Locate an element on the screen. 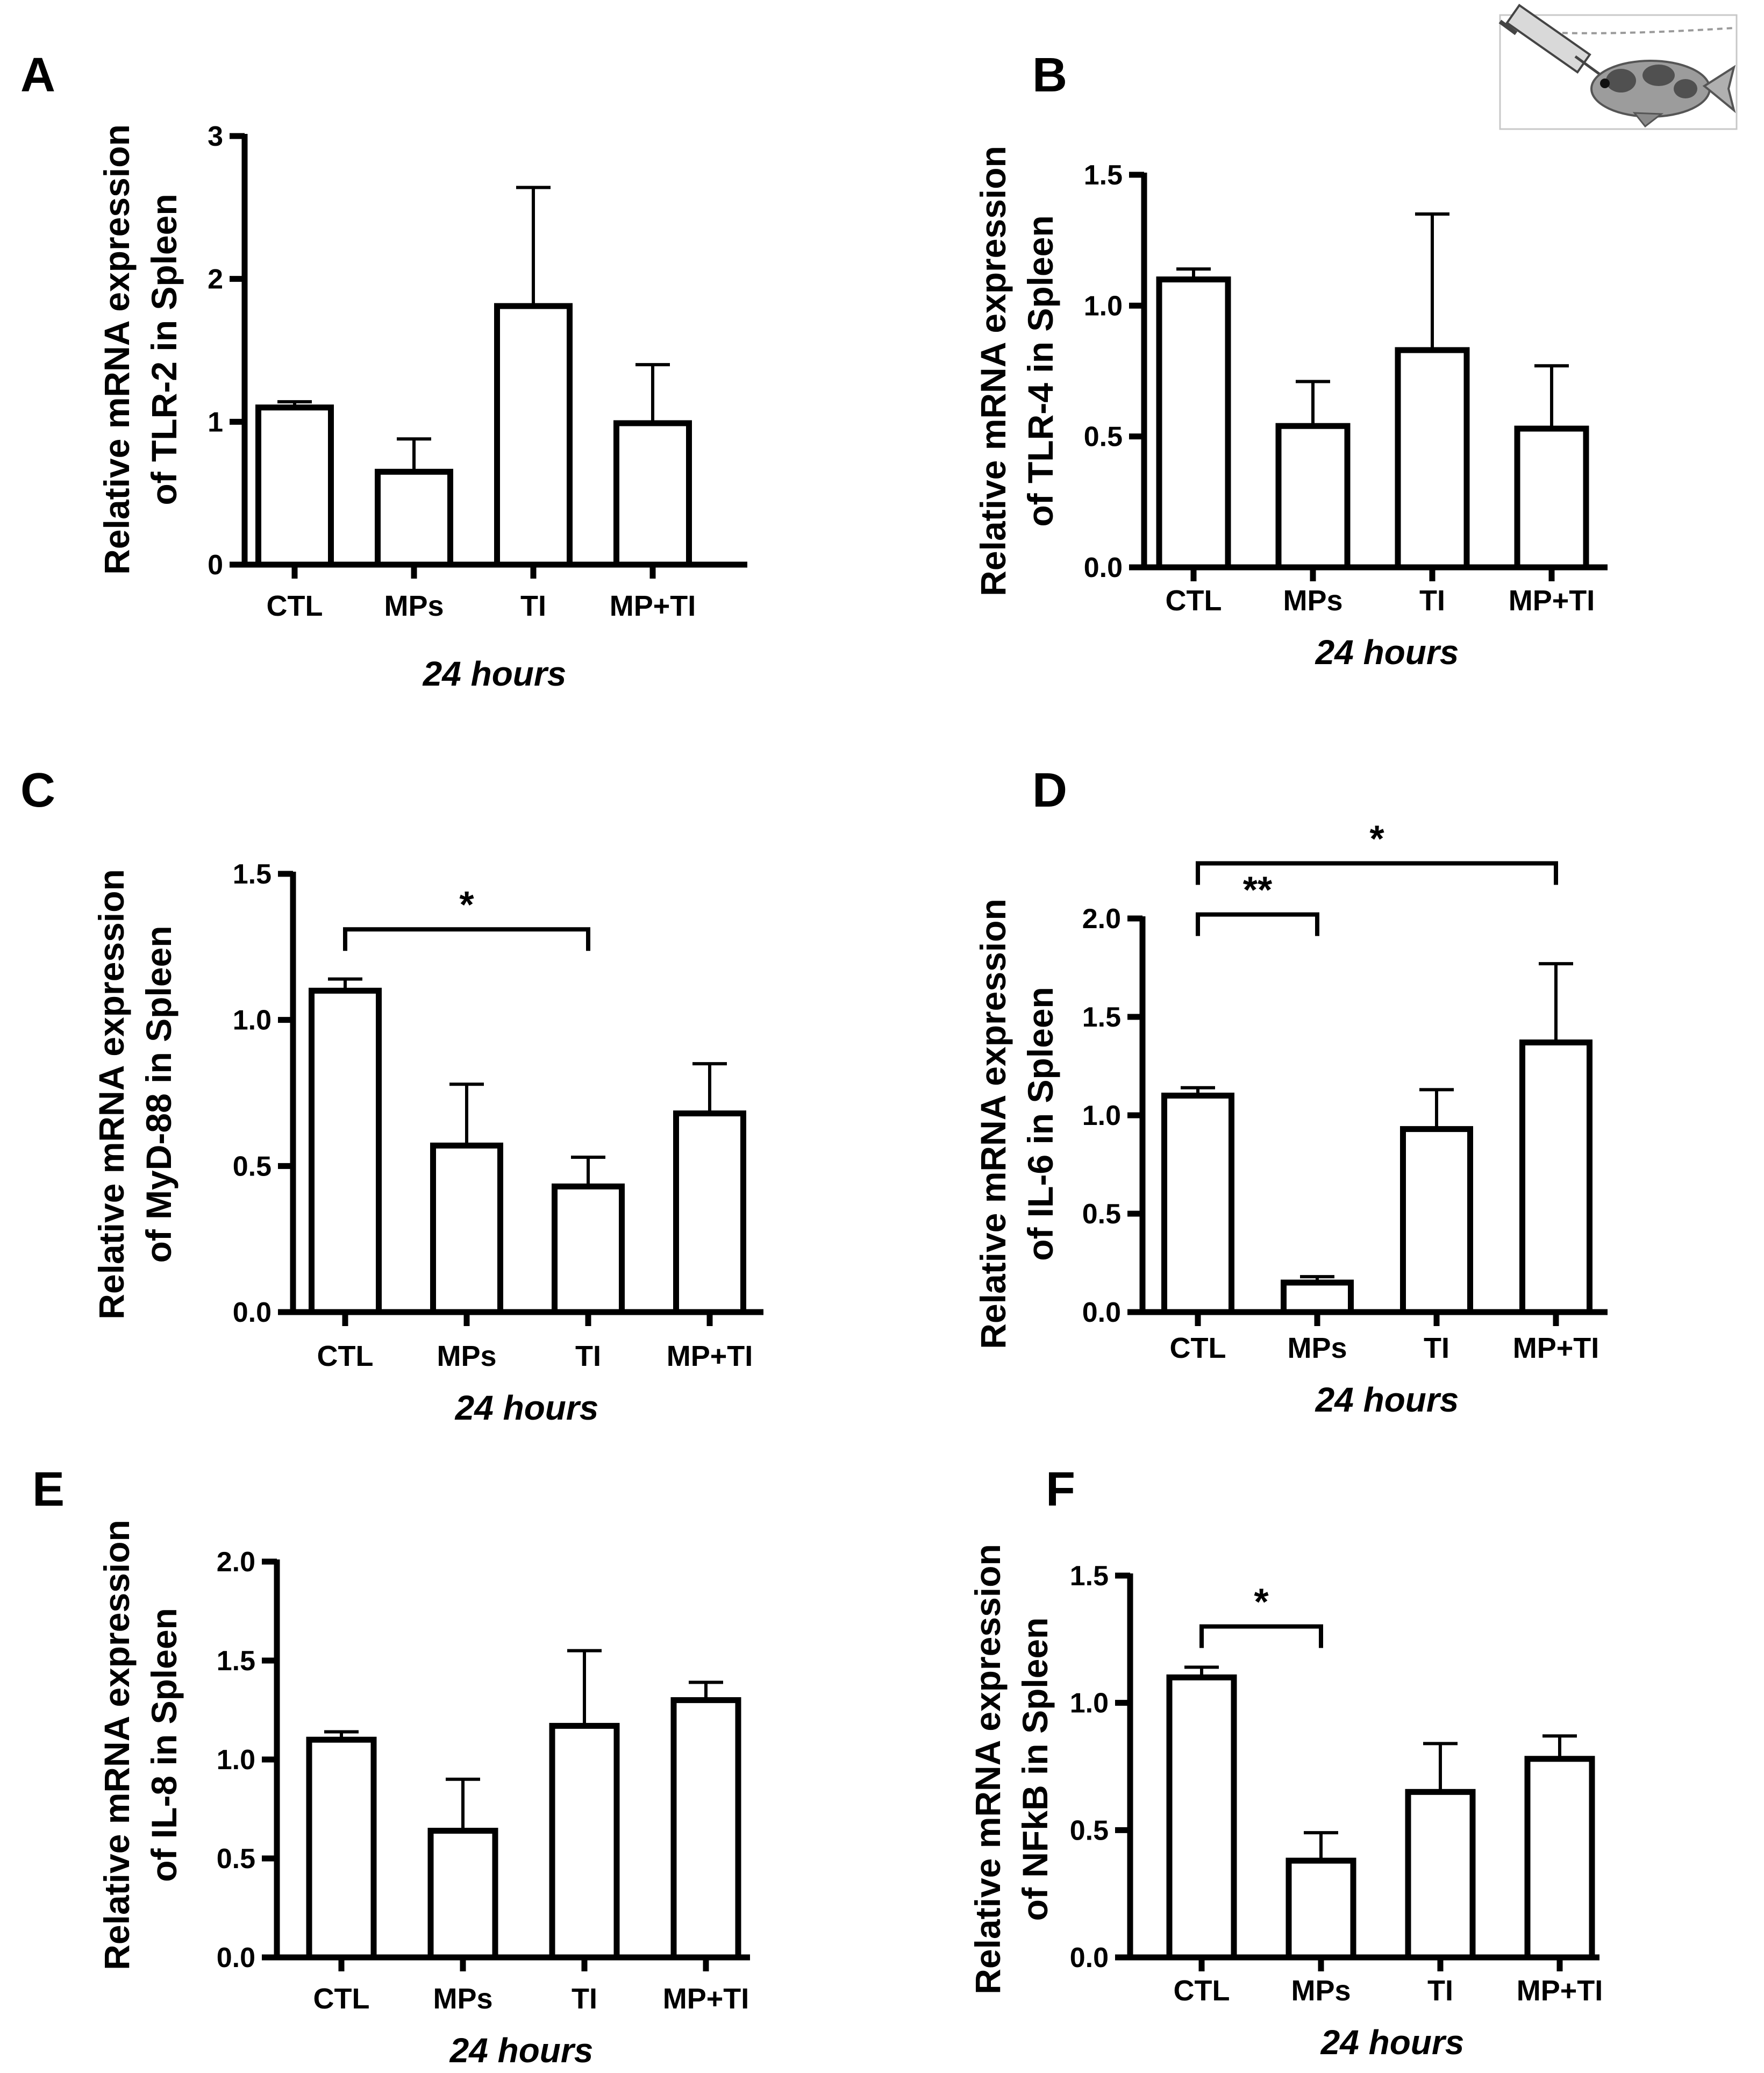 This screenshot has height=2073, width=1764. significance-label: ** is located at coordinates (1258, 890).